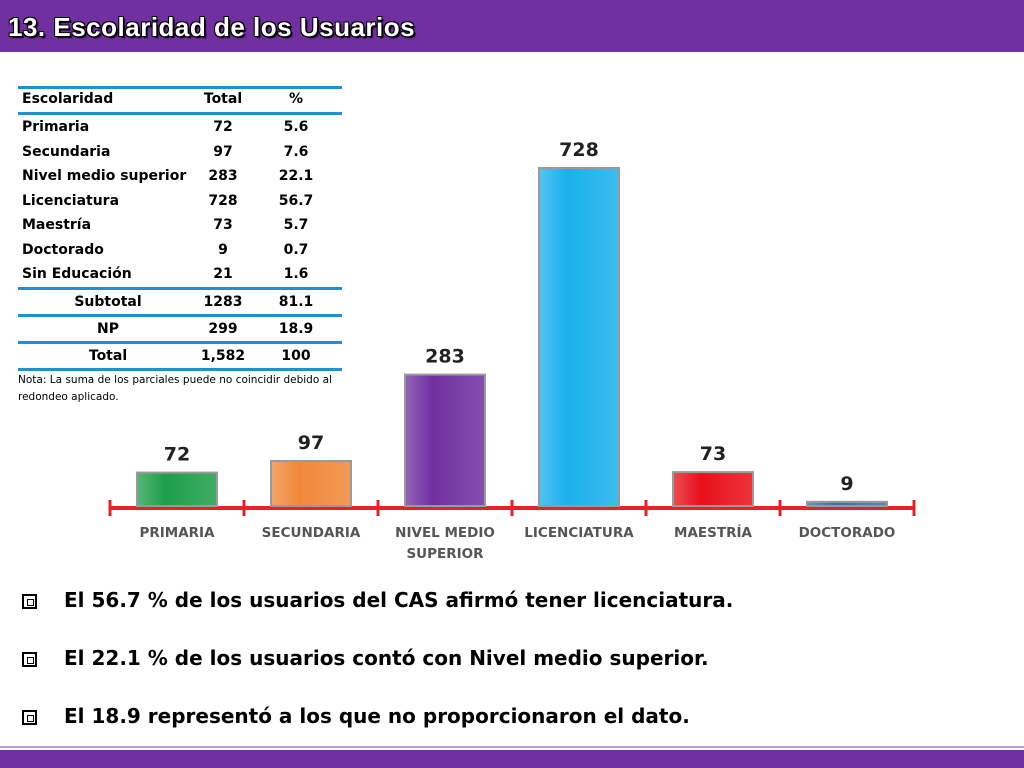  Describe the element at coordinates (180, 342) in the screenshot. I see `total-line` at that location.